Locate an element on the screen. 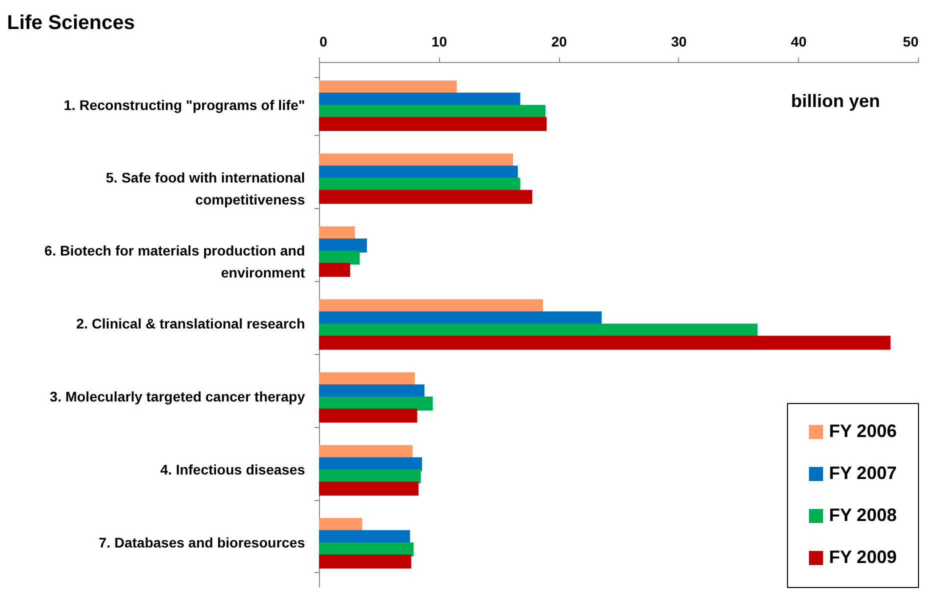 The height and width of the screenshot is (590, 928). x-tick-label: 40 is located at coordinates (798, 42).